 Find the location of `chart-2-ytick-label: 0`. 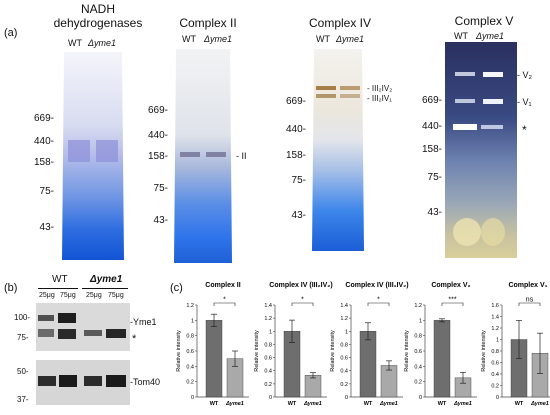

chart-2-ytick-label: 0 is located at coordinates (270, 398).